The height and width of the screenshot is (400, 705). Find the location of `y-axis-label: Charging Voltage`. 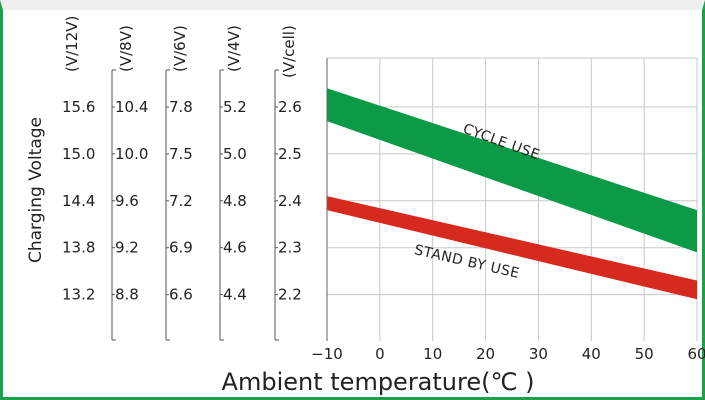

y-axis-label: Charging Voltage is located at coordinates (36, 190).